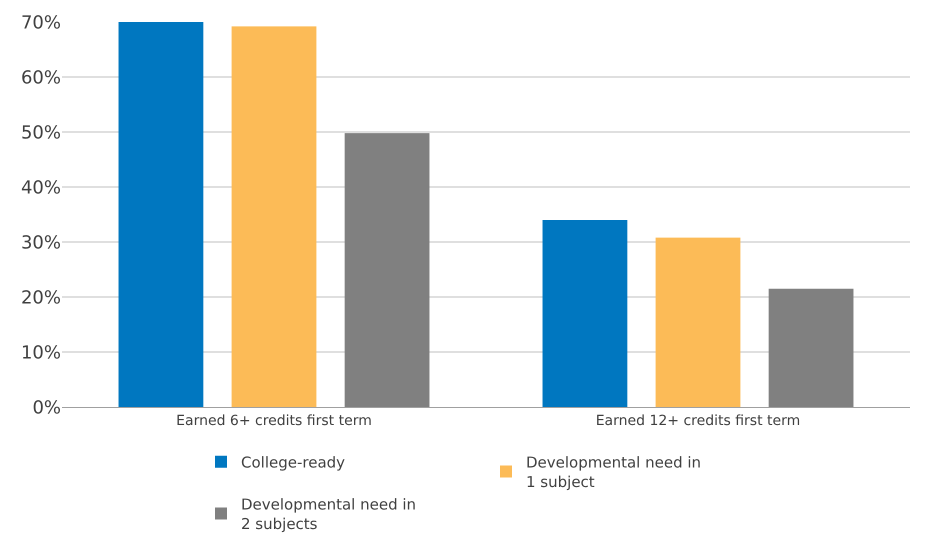 This screenshot has width=932, height=551. What do you see at coordinates (614, 473) in the screenshot?
I see `legend-label: Developmental need in 1 subject` at bounding box center [614, 473].